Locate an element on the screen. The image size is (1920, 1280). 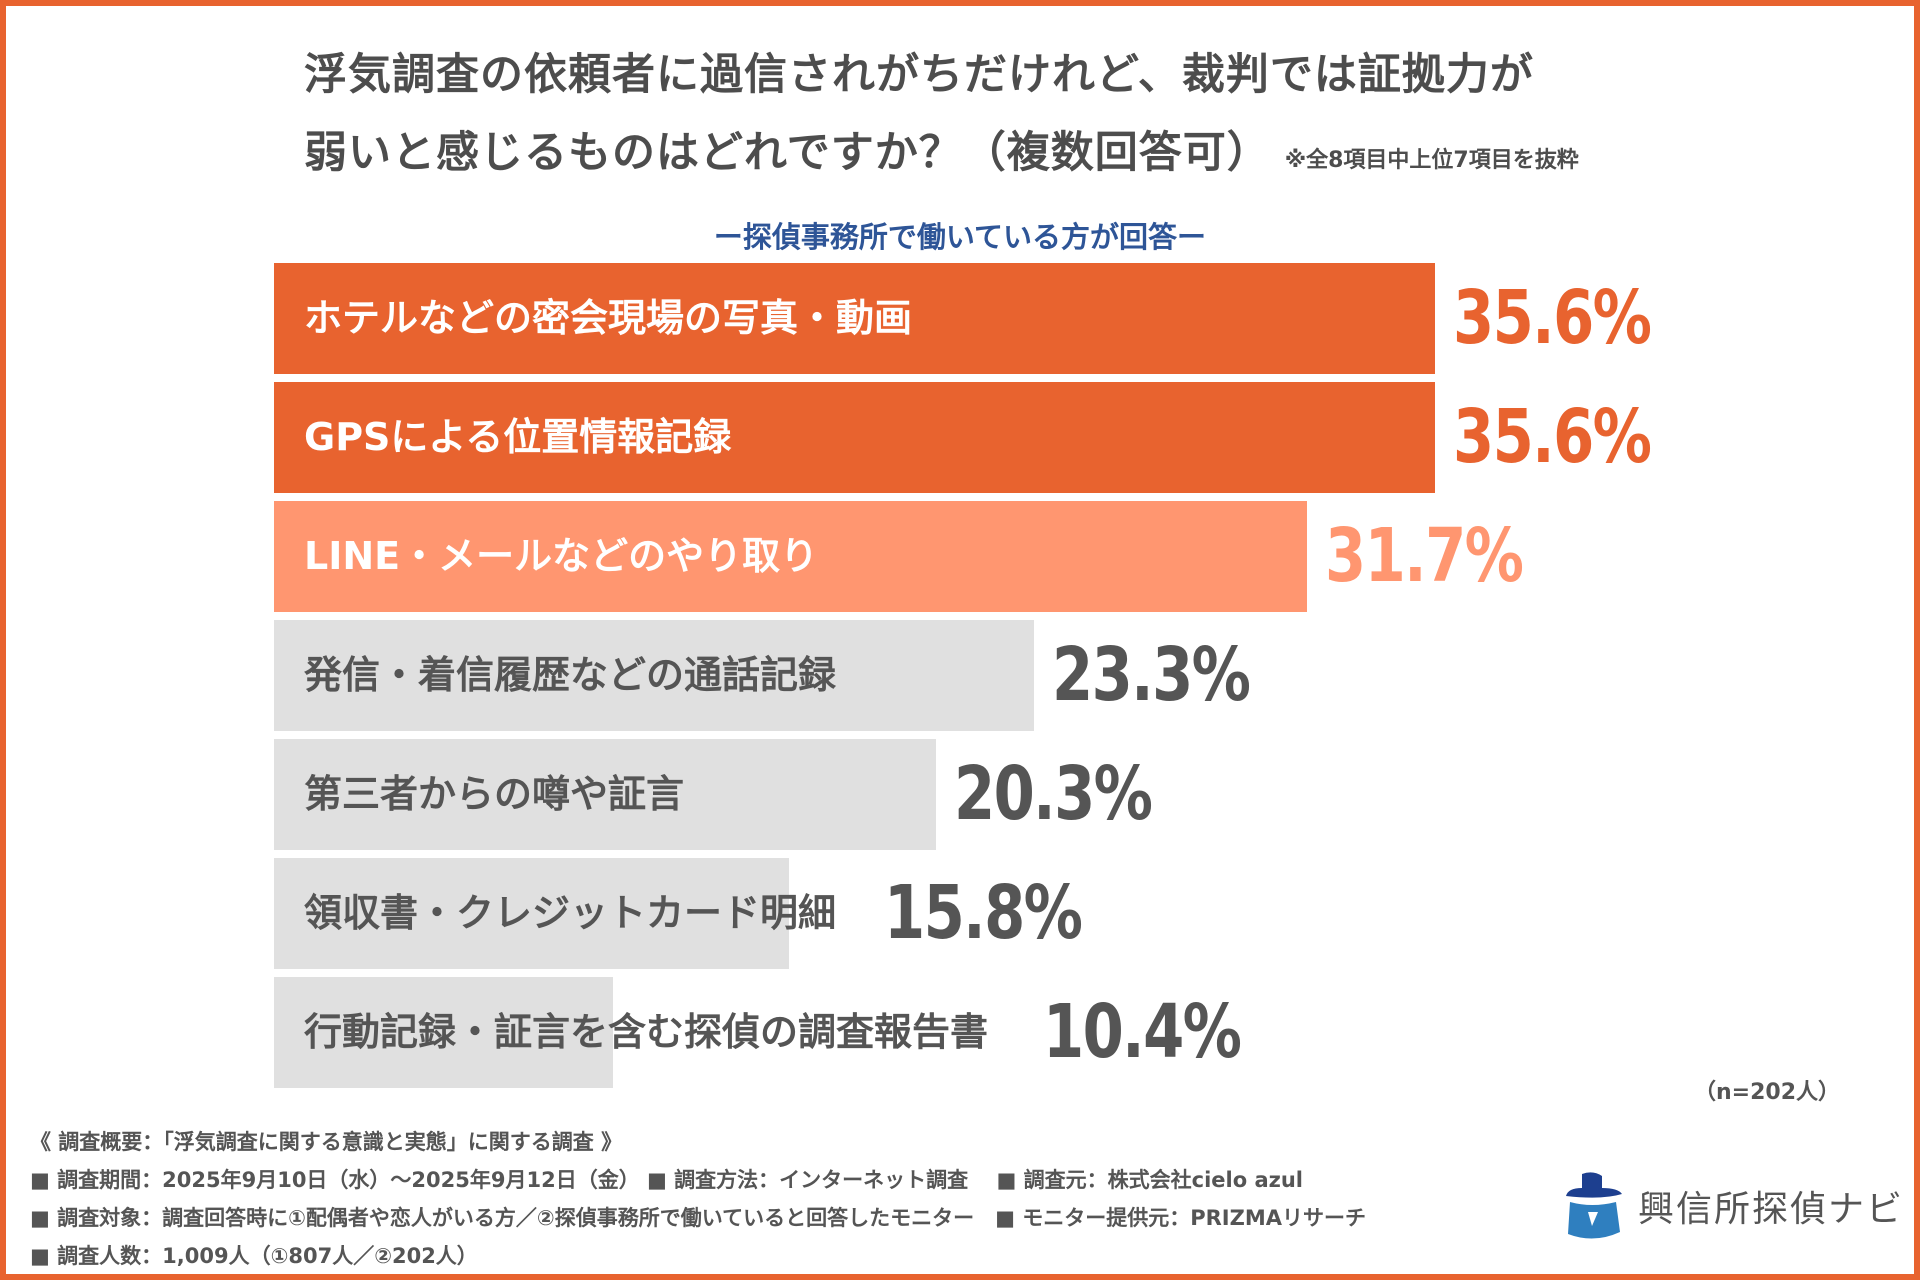
data-label: 31.7% is located at coordinates (1424, 556).